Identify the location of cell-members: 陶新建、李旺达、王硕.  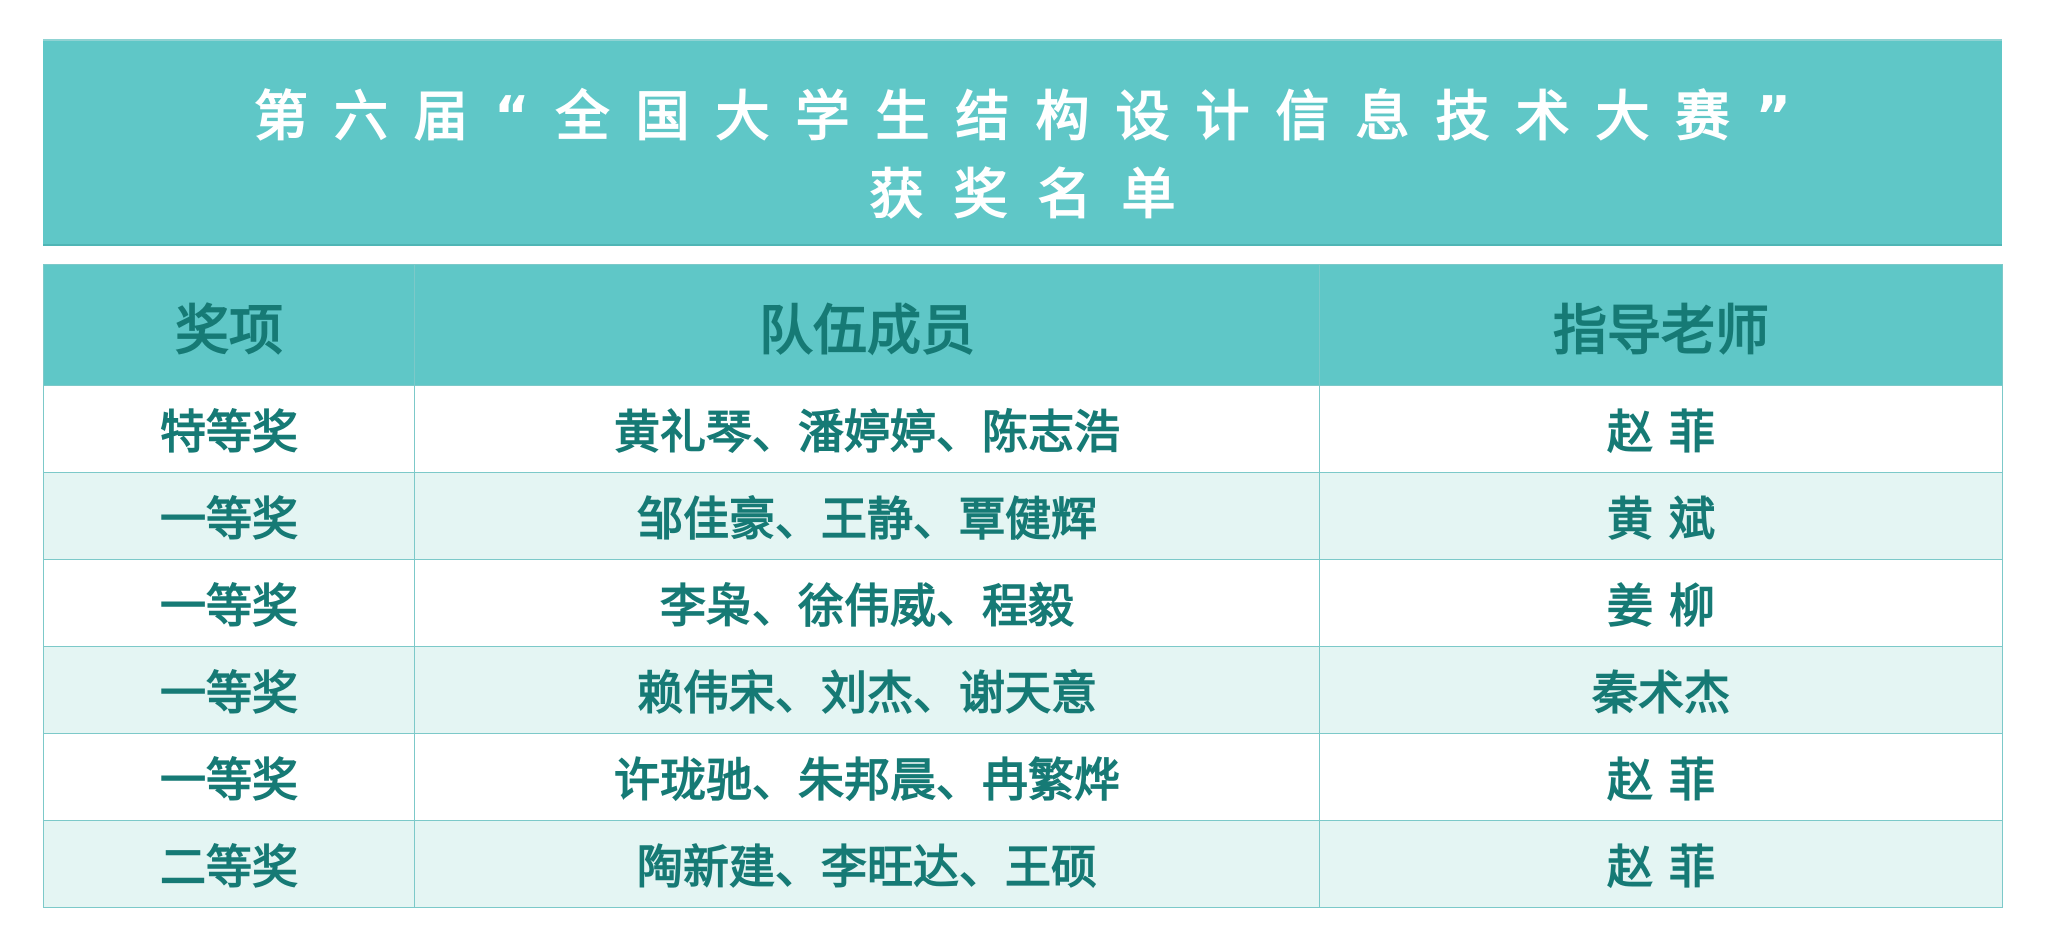
(867, 864).